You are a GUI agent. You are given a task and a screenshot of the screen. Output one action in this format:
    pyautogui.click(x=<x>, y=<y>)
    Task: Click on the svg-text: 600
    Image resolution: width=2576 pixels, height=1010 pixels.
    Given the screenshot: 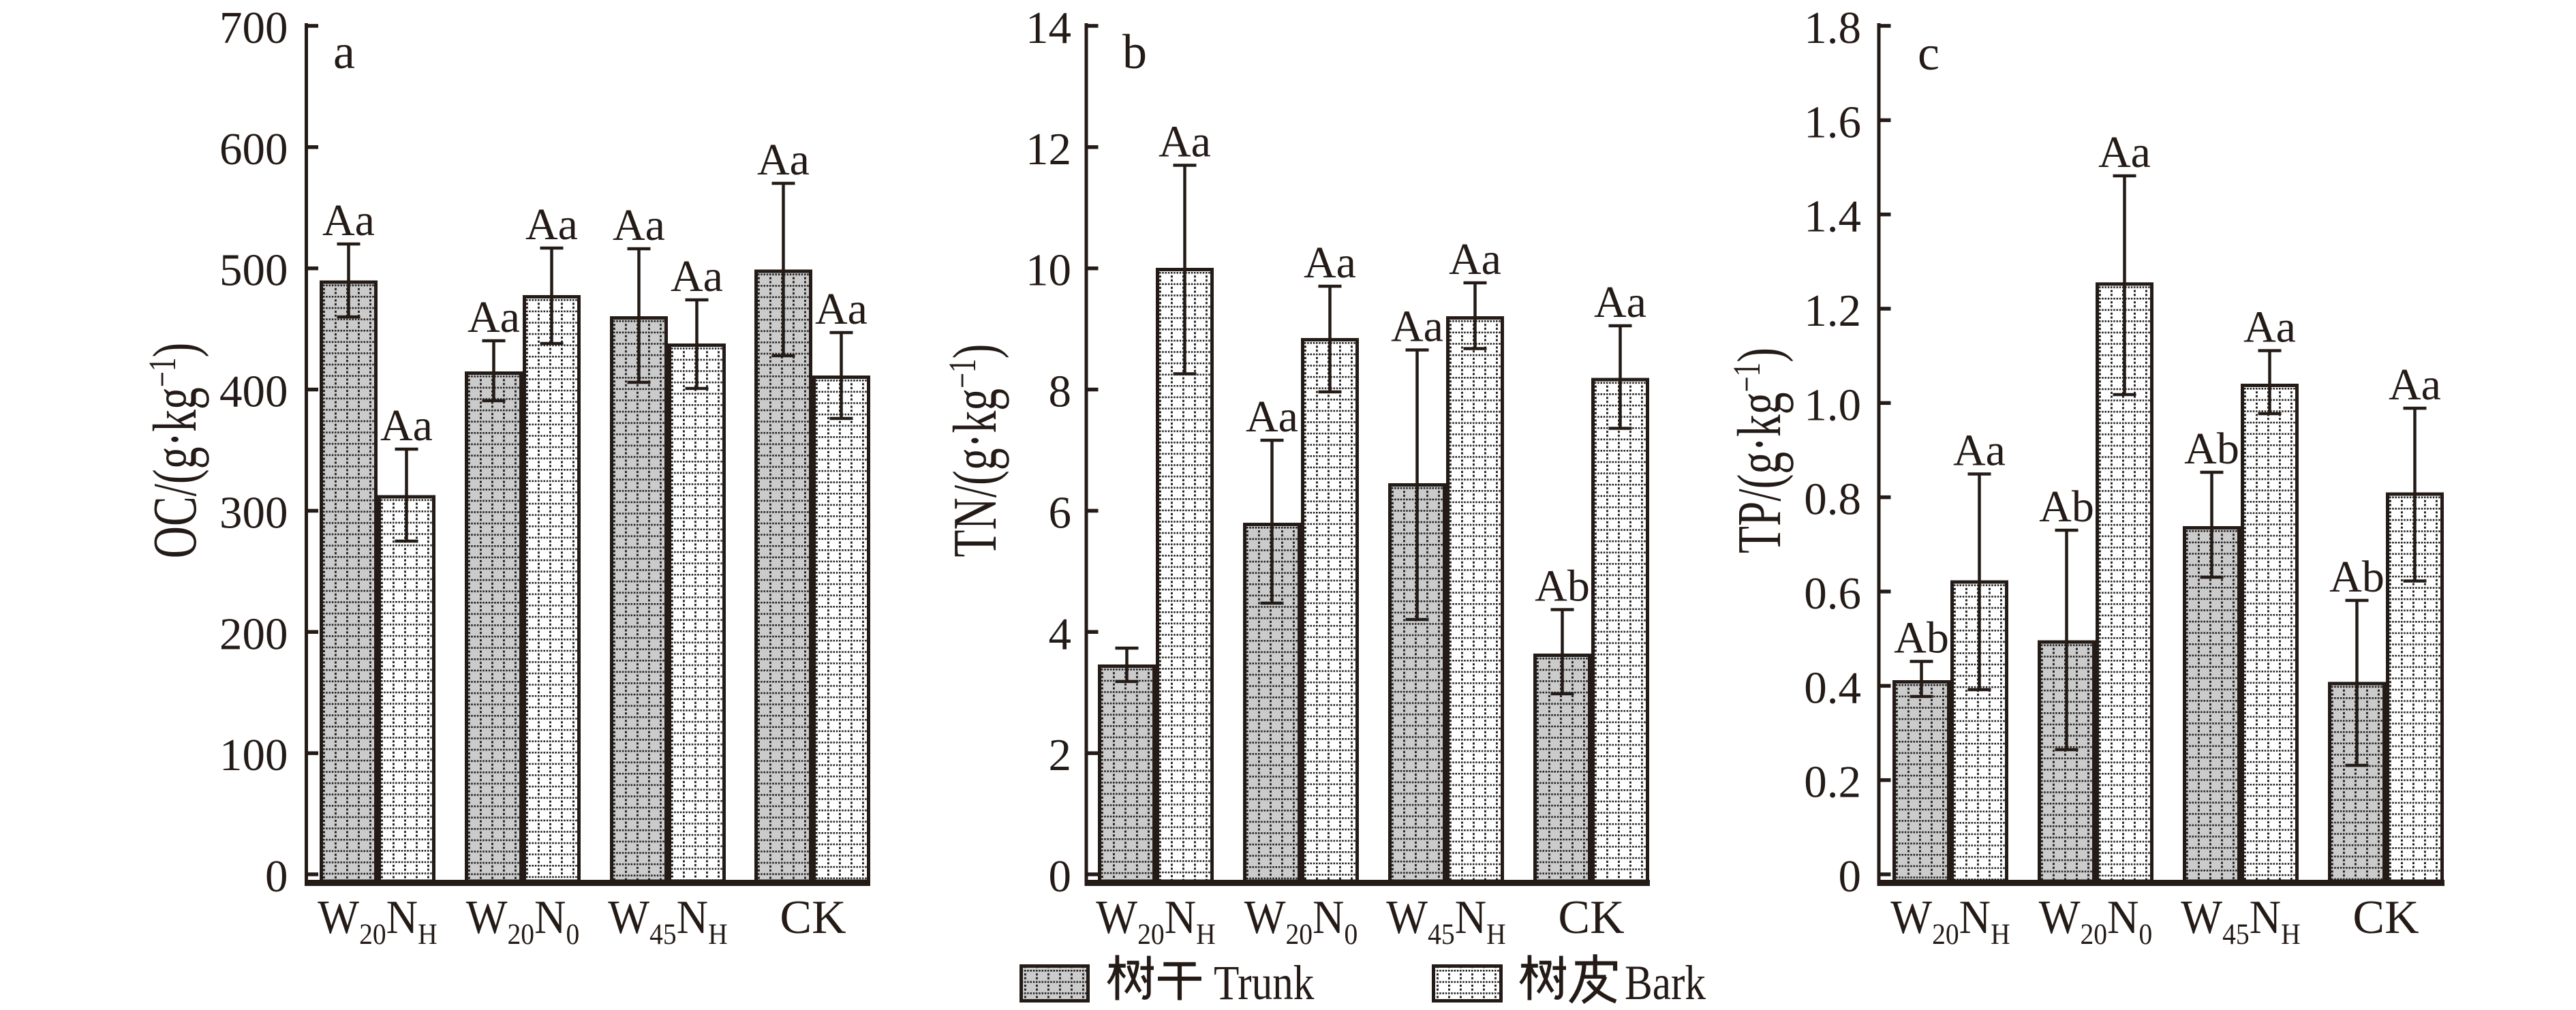 What is the action you would take?
    pyautogui.click(x=253, y=149)
    